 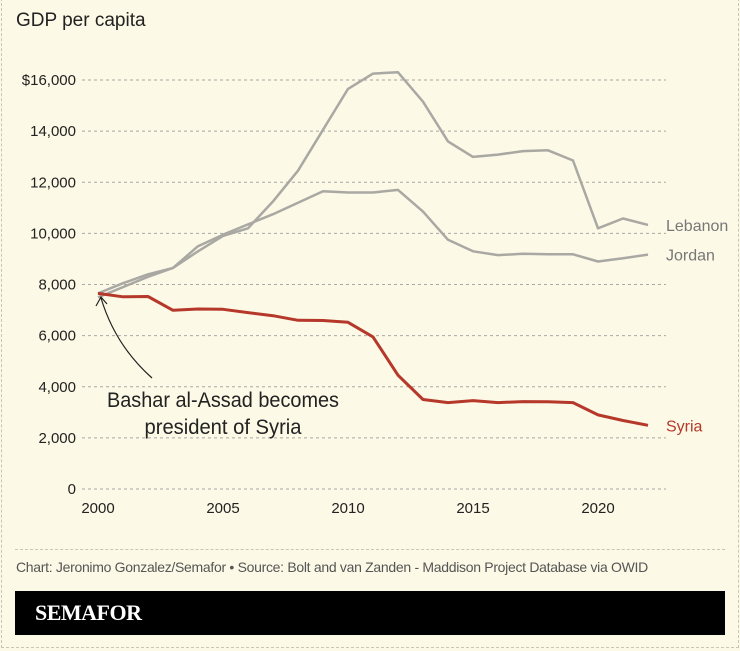 I want to click on annotation-line-1: Bashar al-Assad becomes, so click(x=223, y=400).